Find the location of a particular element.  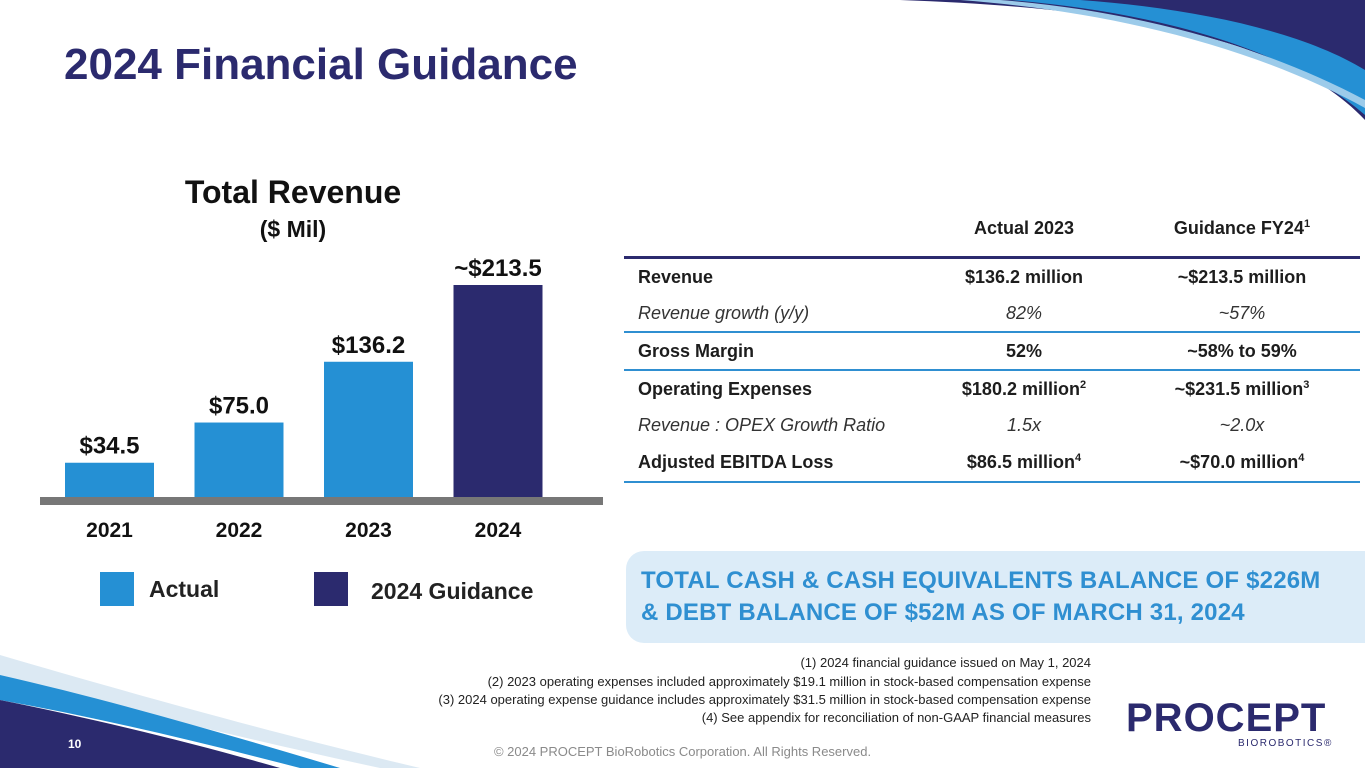

row-guidance-fy24: ~57% is located at coordinates (1242, 314).